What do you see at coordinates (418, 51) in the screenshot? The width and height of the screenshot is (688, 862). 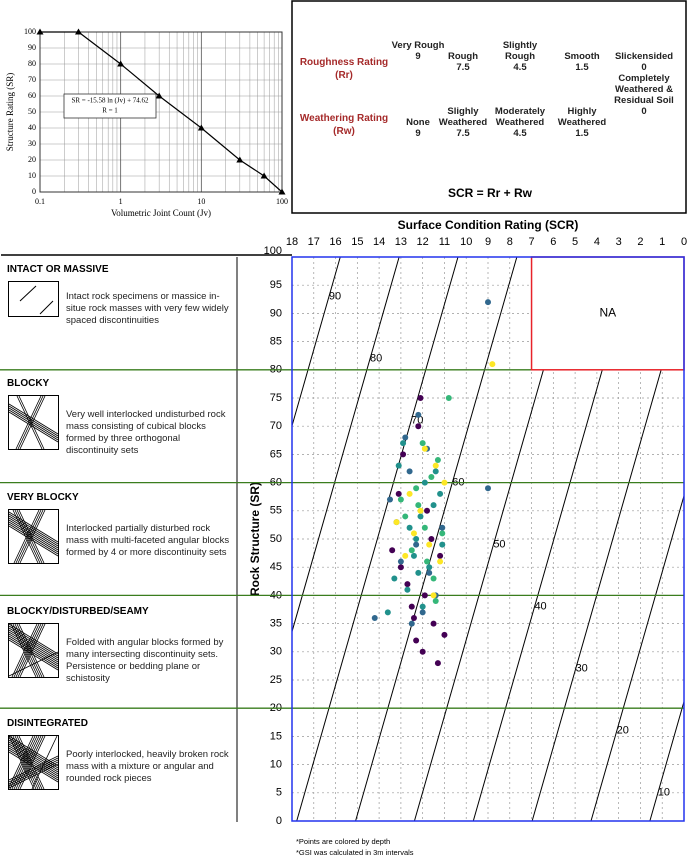 I see `rating-cell: Very Rough 9` at bounding box center [418, 51].